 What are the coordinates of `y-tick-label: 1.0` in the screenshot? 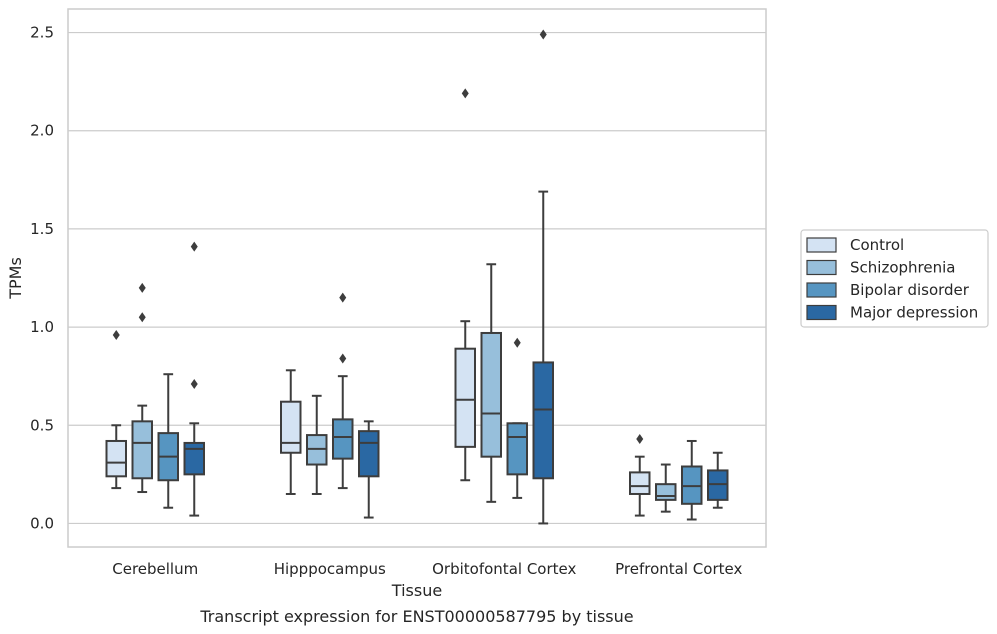 It's located at (42, 327).